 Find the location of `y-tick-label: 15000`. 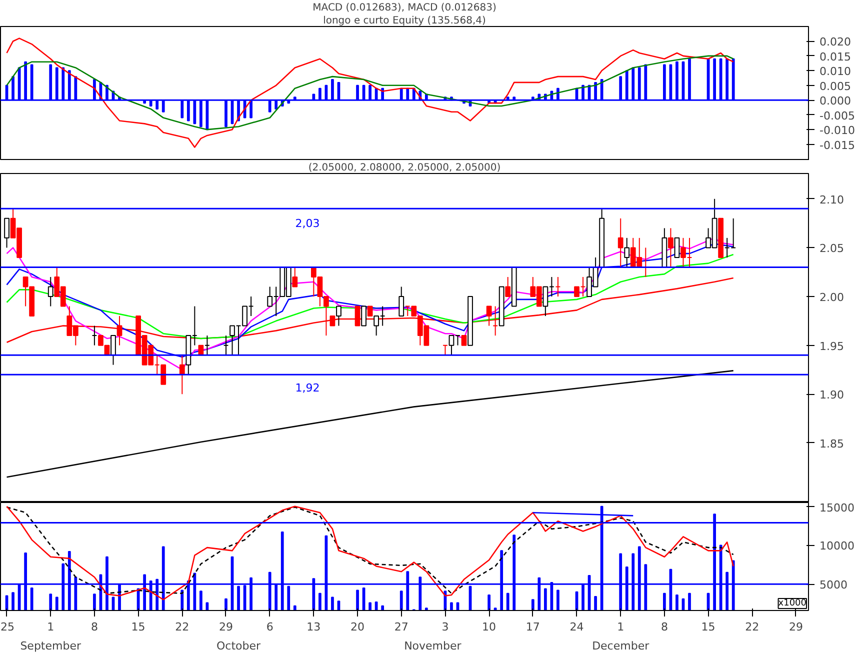

y-tick-label: 15000 is located at coordinates (837, 508).